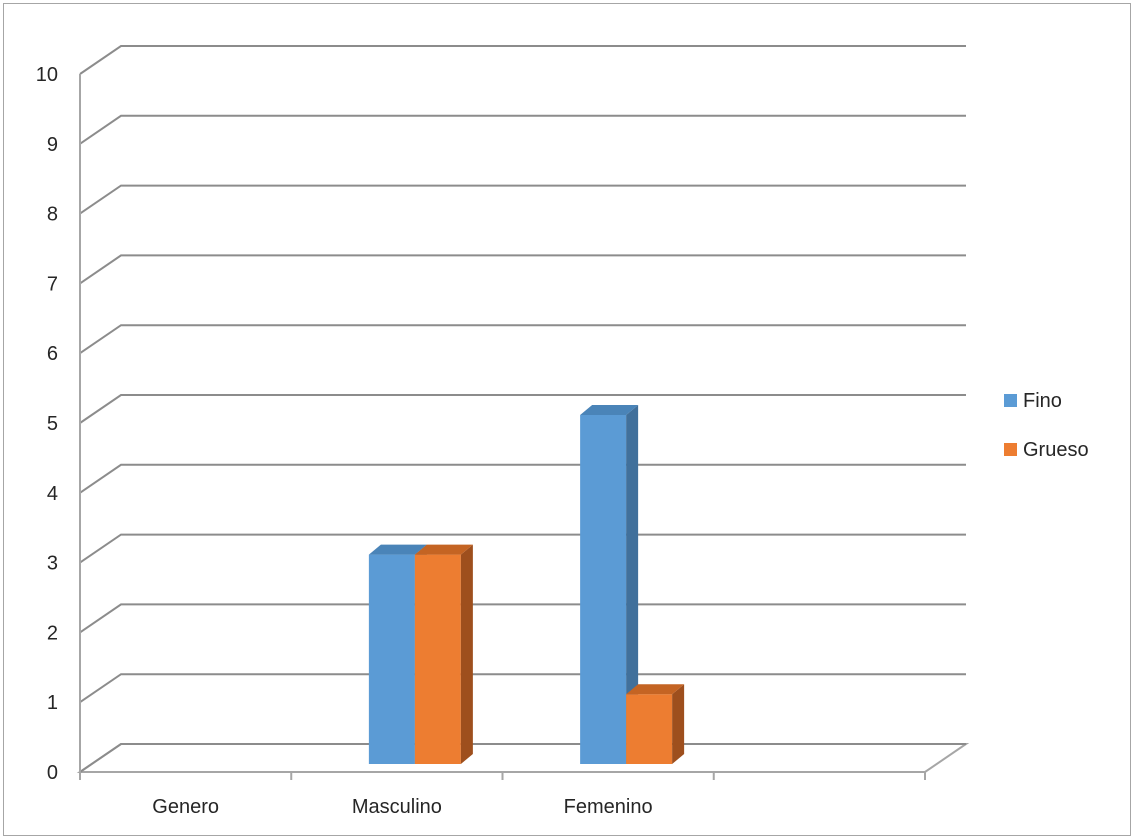 The width and height of the screenshot is (1134, 839). What do you see at coordinates (185, 807) in the screenshot?
I see `x-category-label: Genero` at bounding box center [185, 807].